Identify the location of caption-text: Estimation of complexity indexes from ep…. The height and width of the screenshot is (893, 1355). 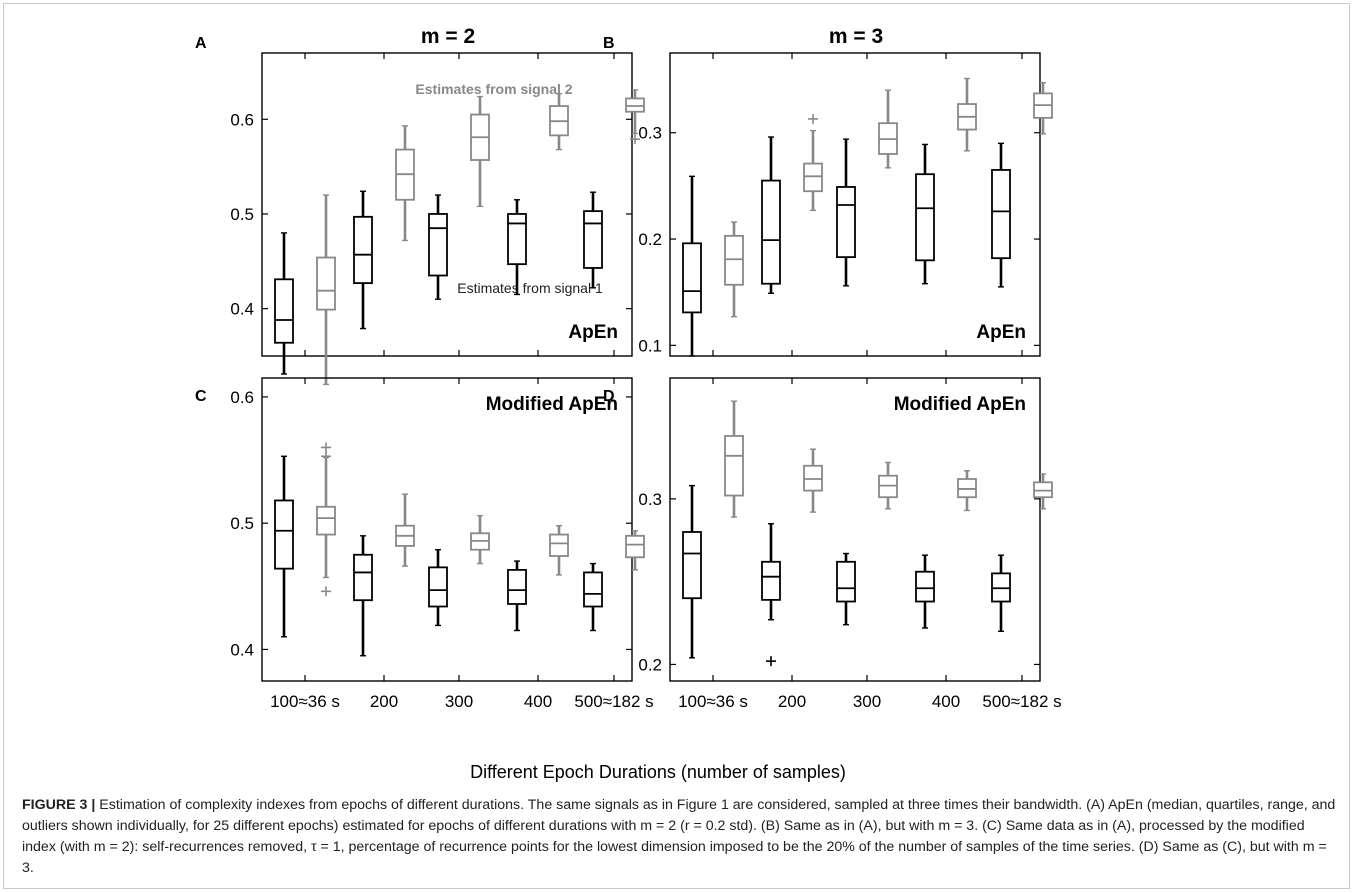
(679, 836).